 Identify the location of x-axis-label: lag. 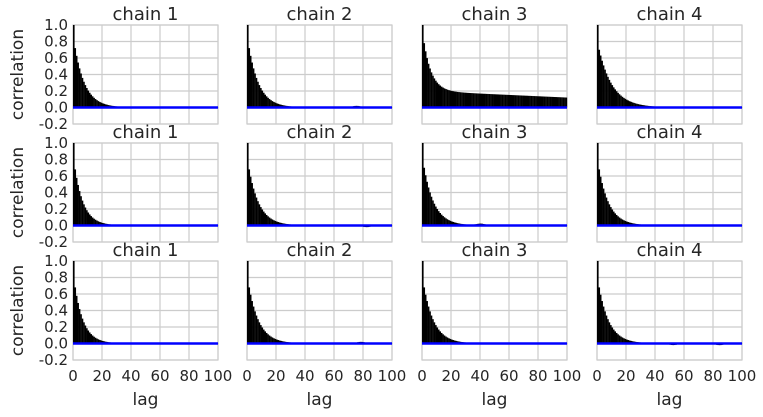
(320, 400).